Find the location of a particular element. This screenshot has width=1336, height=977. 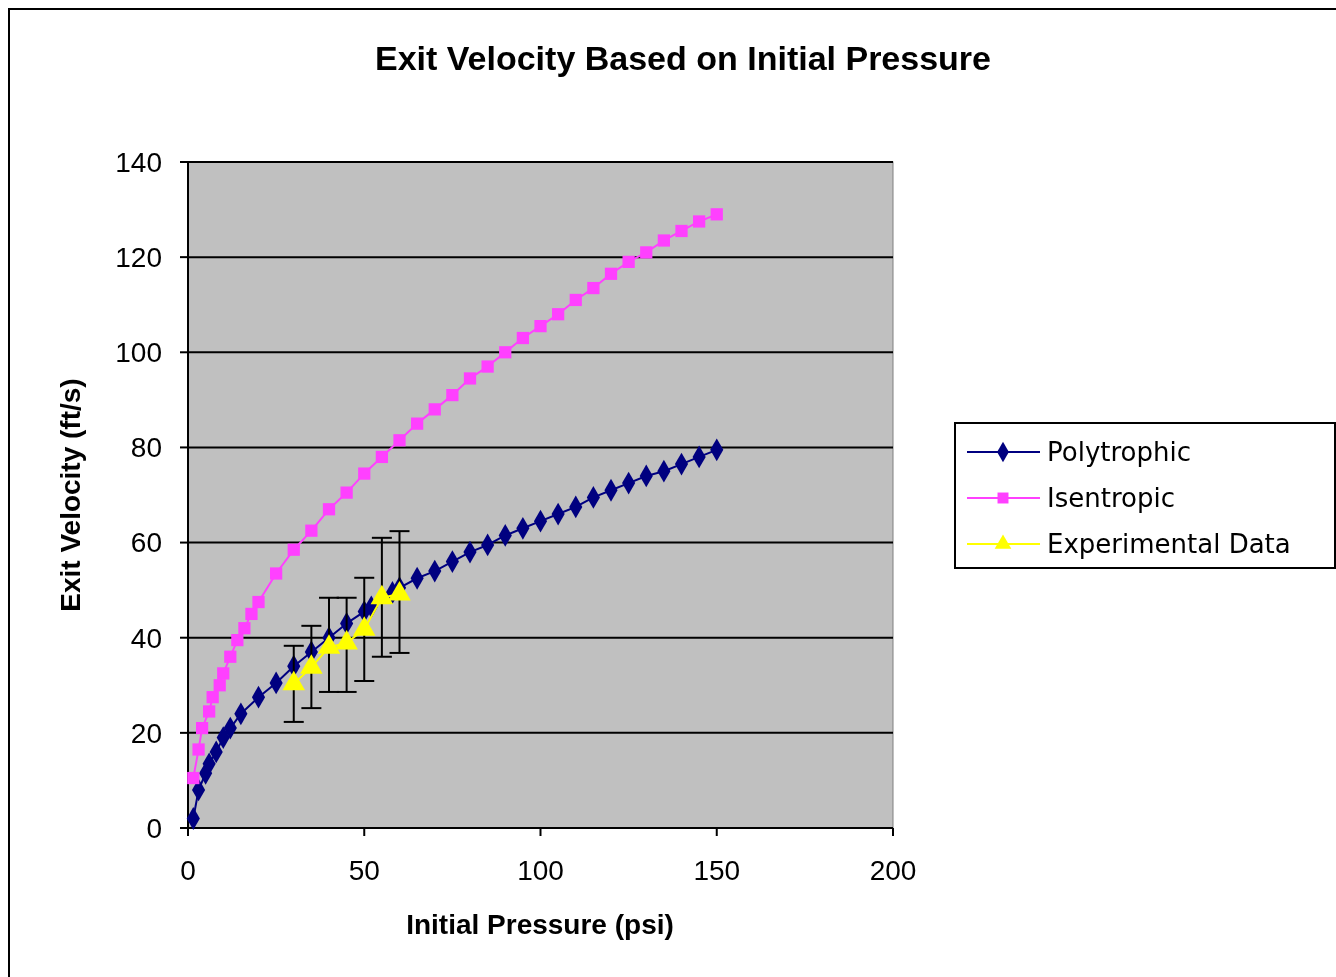

x-tick-label: 100 is located at coordinates (540, 870).